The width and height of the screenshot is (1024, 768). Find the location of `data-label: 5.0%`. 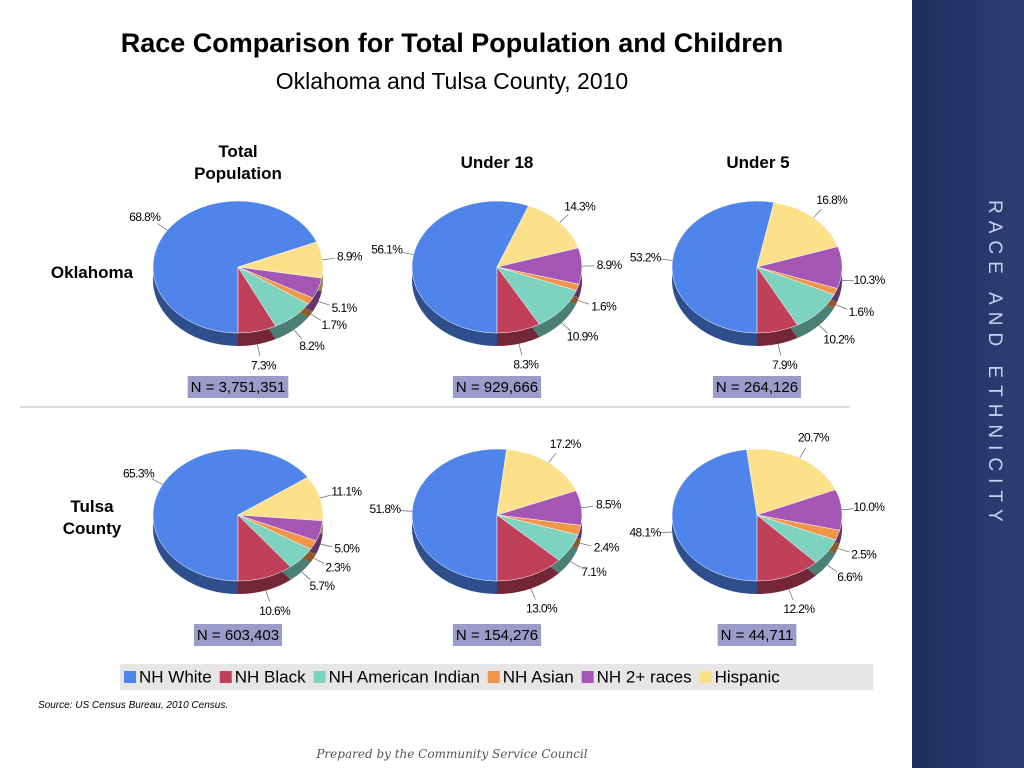

data-label: 5.0% is located at coordinates (347, 549).